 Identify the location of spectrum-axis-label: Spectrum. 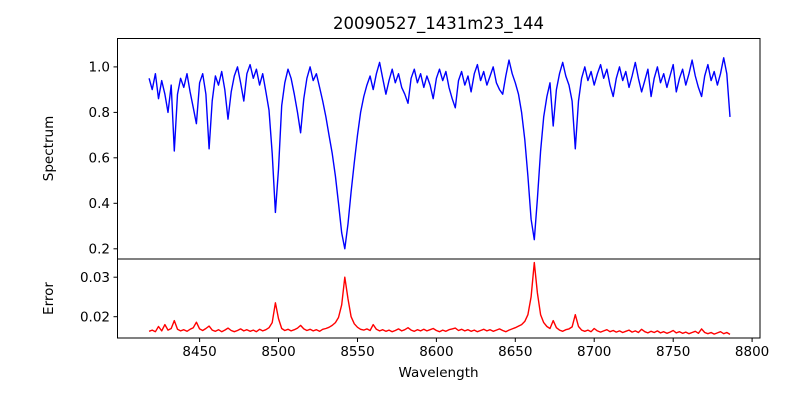
(49, 148).